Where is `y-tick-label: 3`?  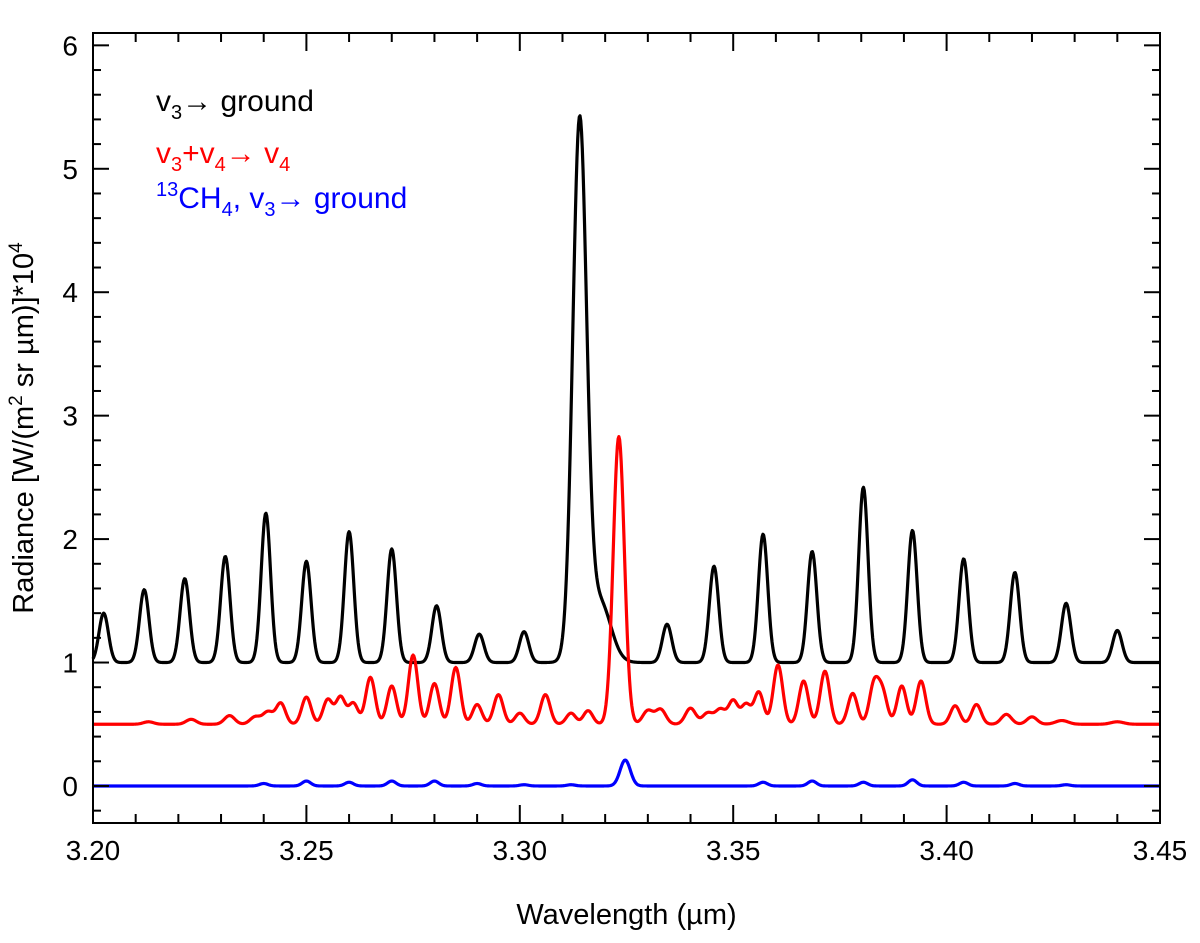 y-tick-label: 3 is located at coordinates (70, 416).